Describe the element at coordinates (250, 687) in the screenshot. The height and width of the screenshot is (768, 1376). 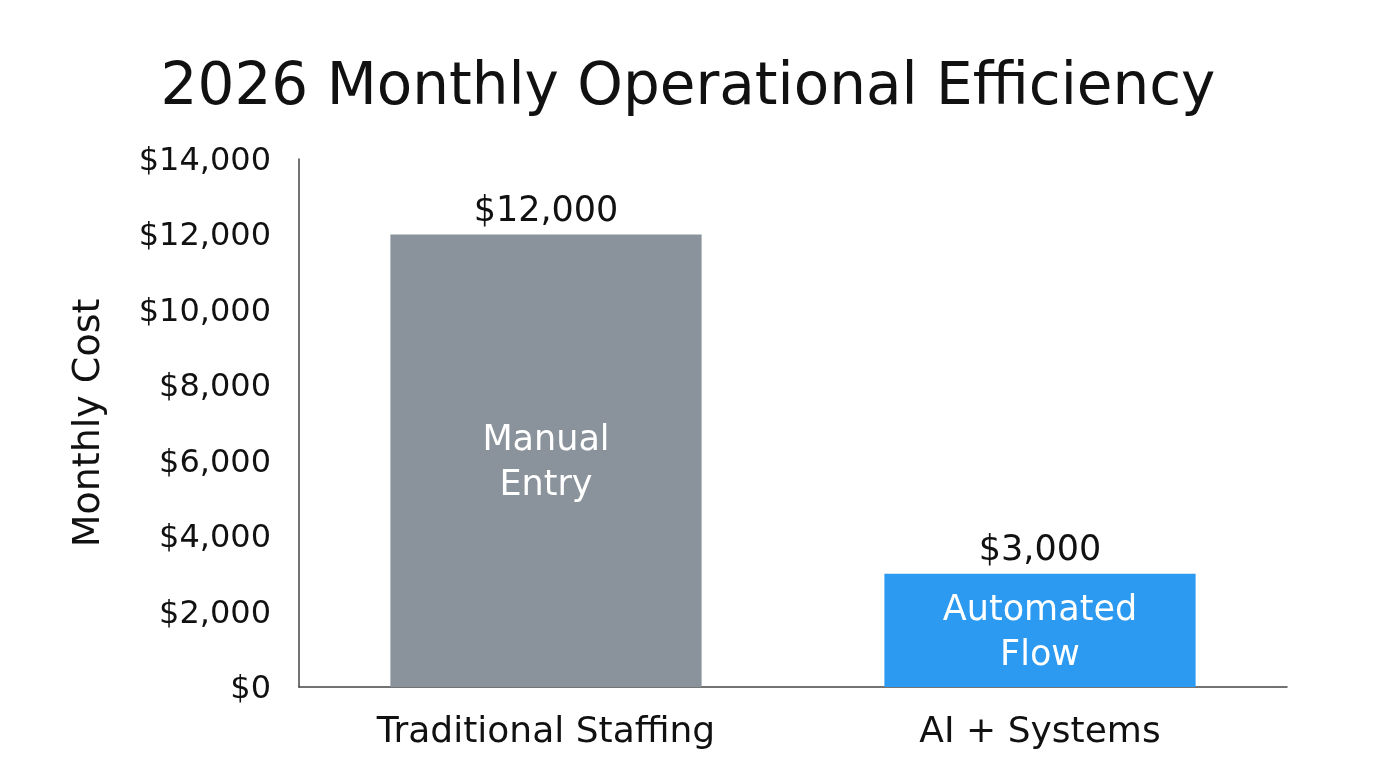
I see `y-tick-label: $0` at that location.